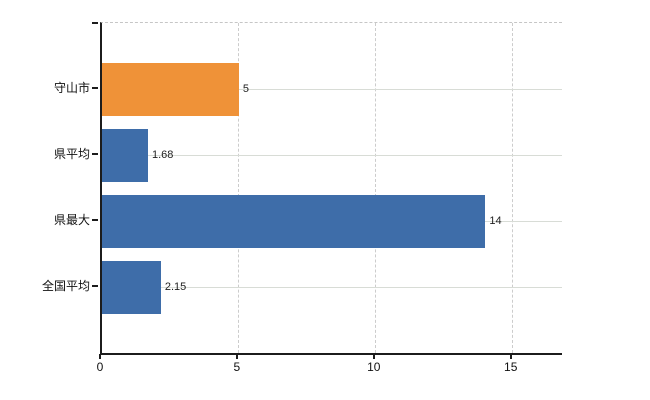  I want to click on x-axis-tick-label: 0, so click(100, 367).